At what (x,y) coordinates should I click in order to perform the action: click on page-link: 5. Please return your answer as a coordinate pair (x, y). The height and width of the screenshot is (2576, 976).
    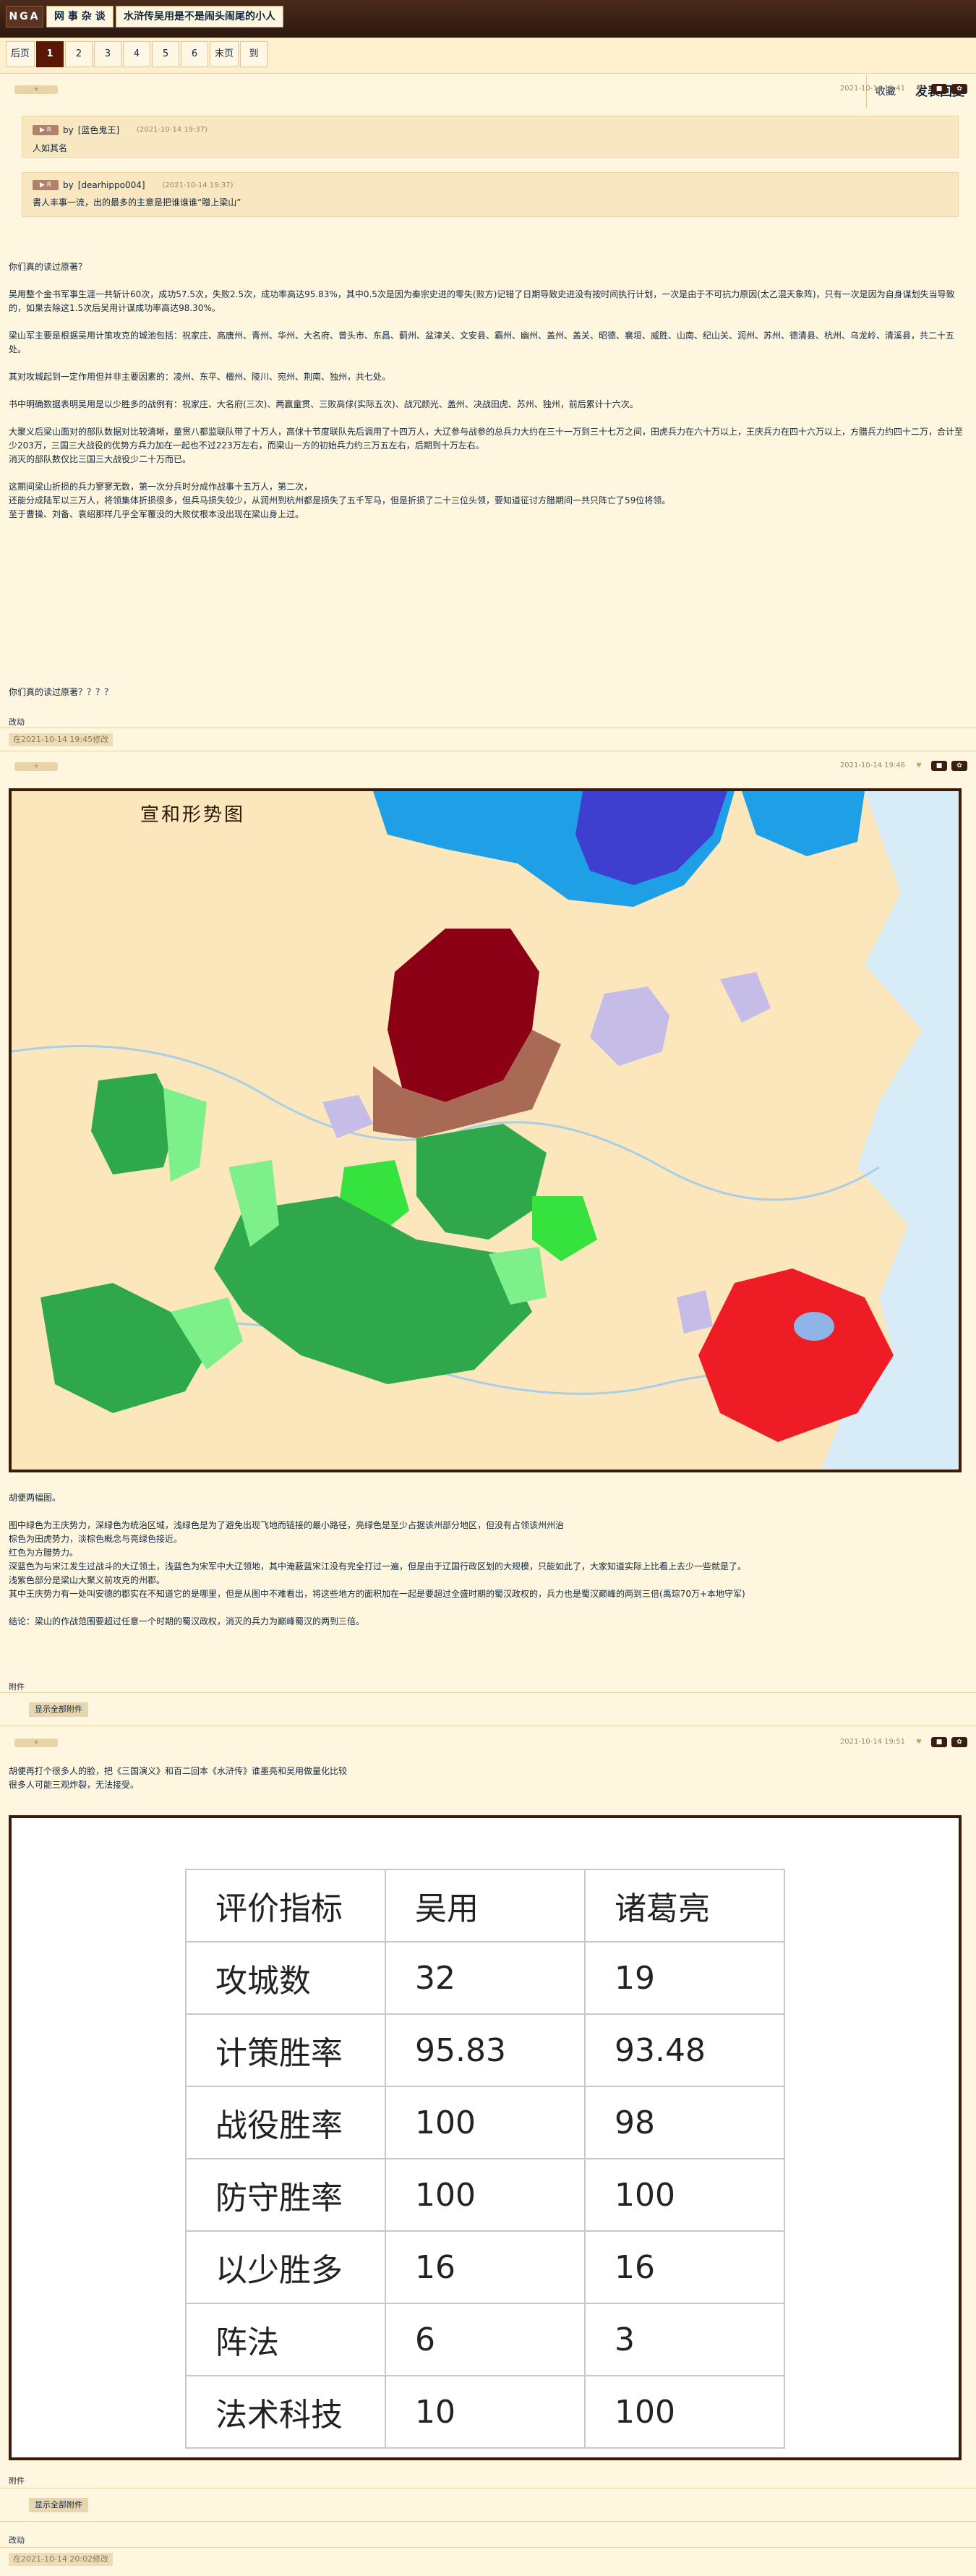
    Looking at the image, I should click on (166, 54).